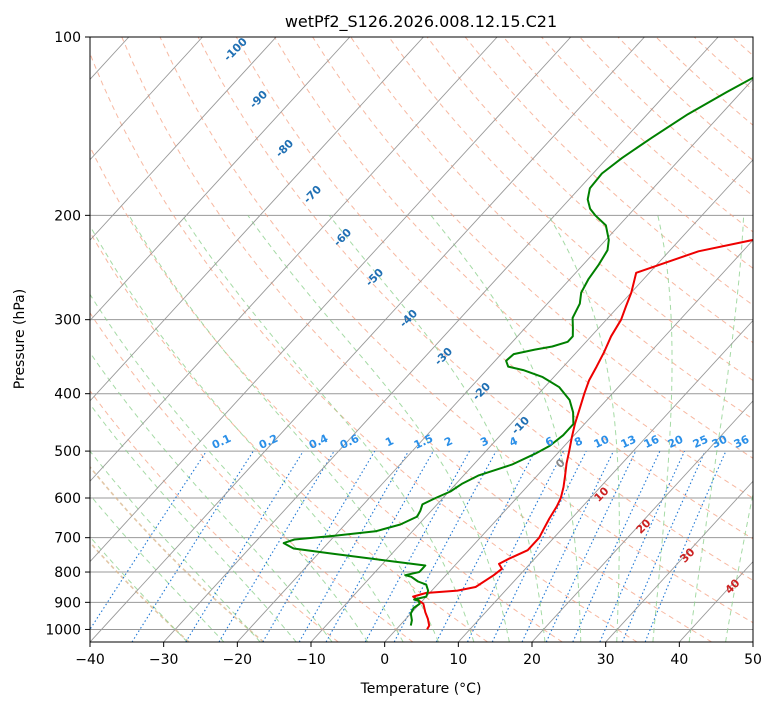  I want to click on isotherm--80, so click(220, 179).